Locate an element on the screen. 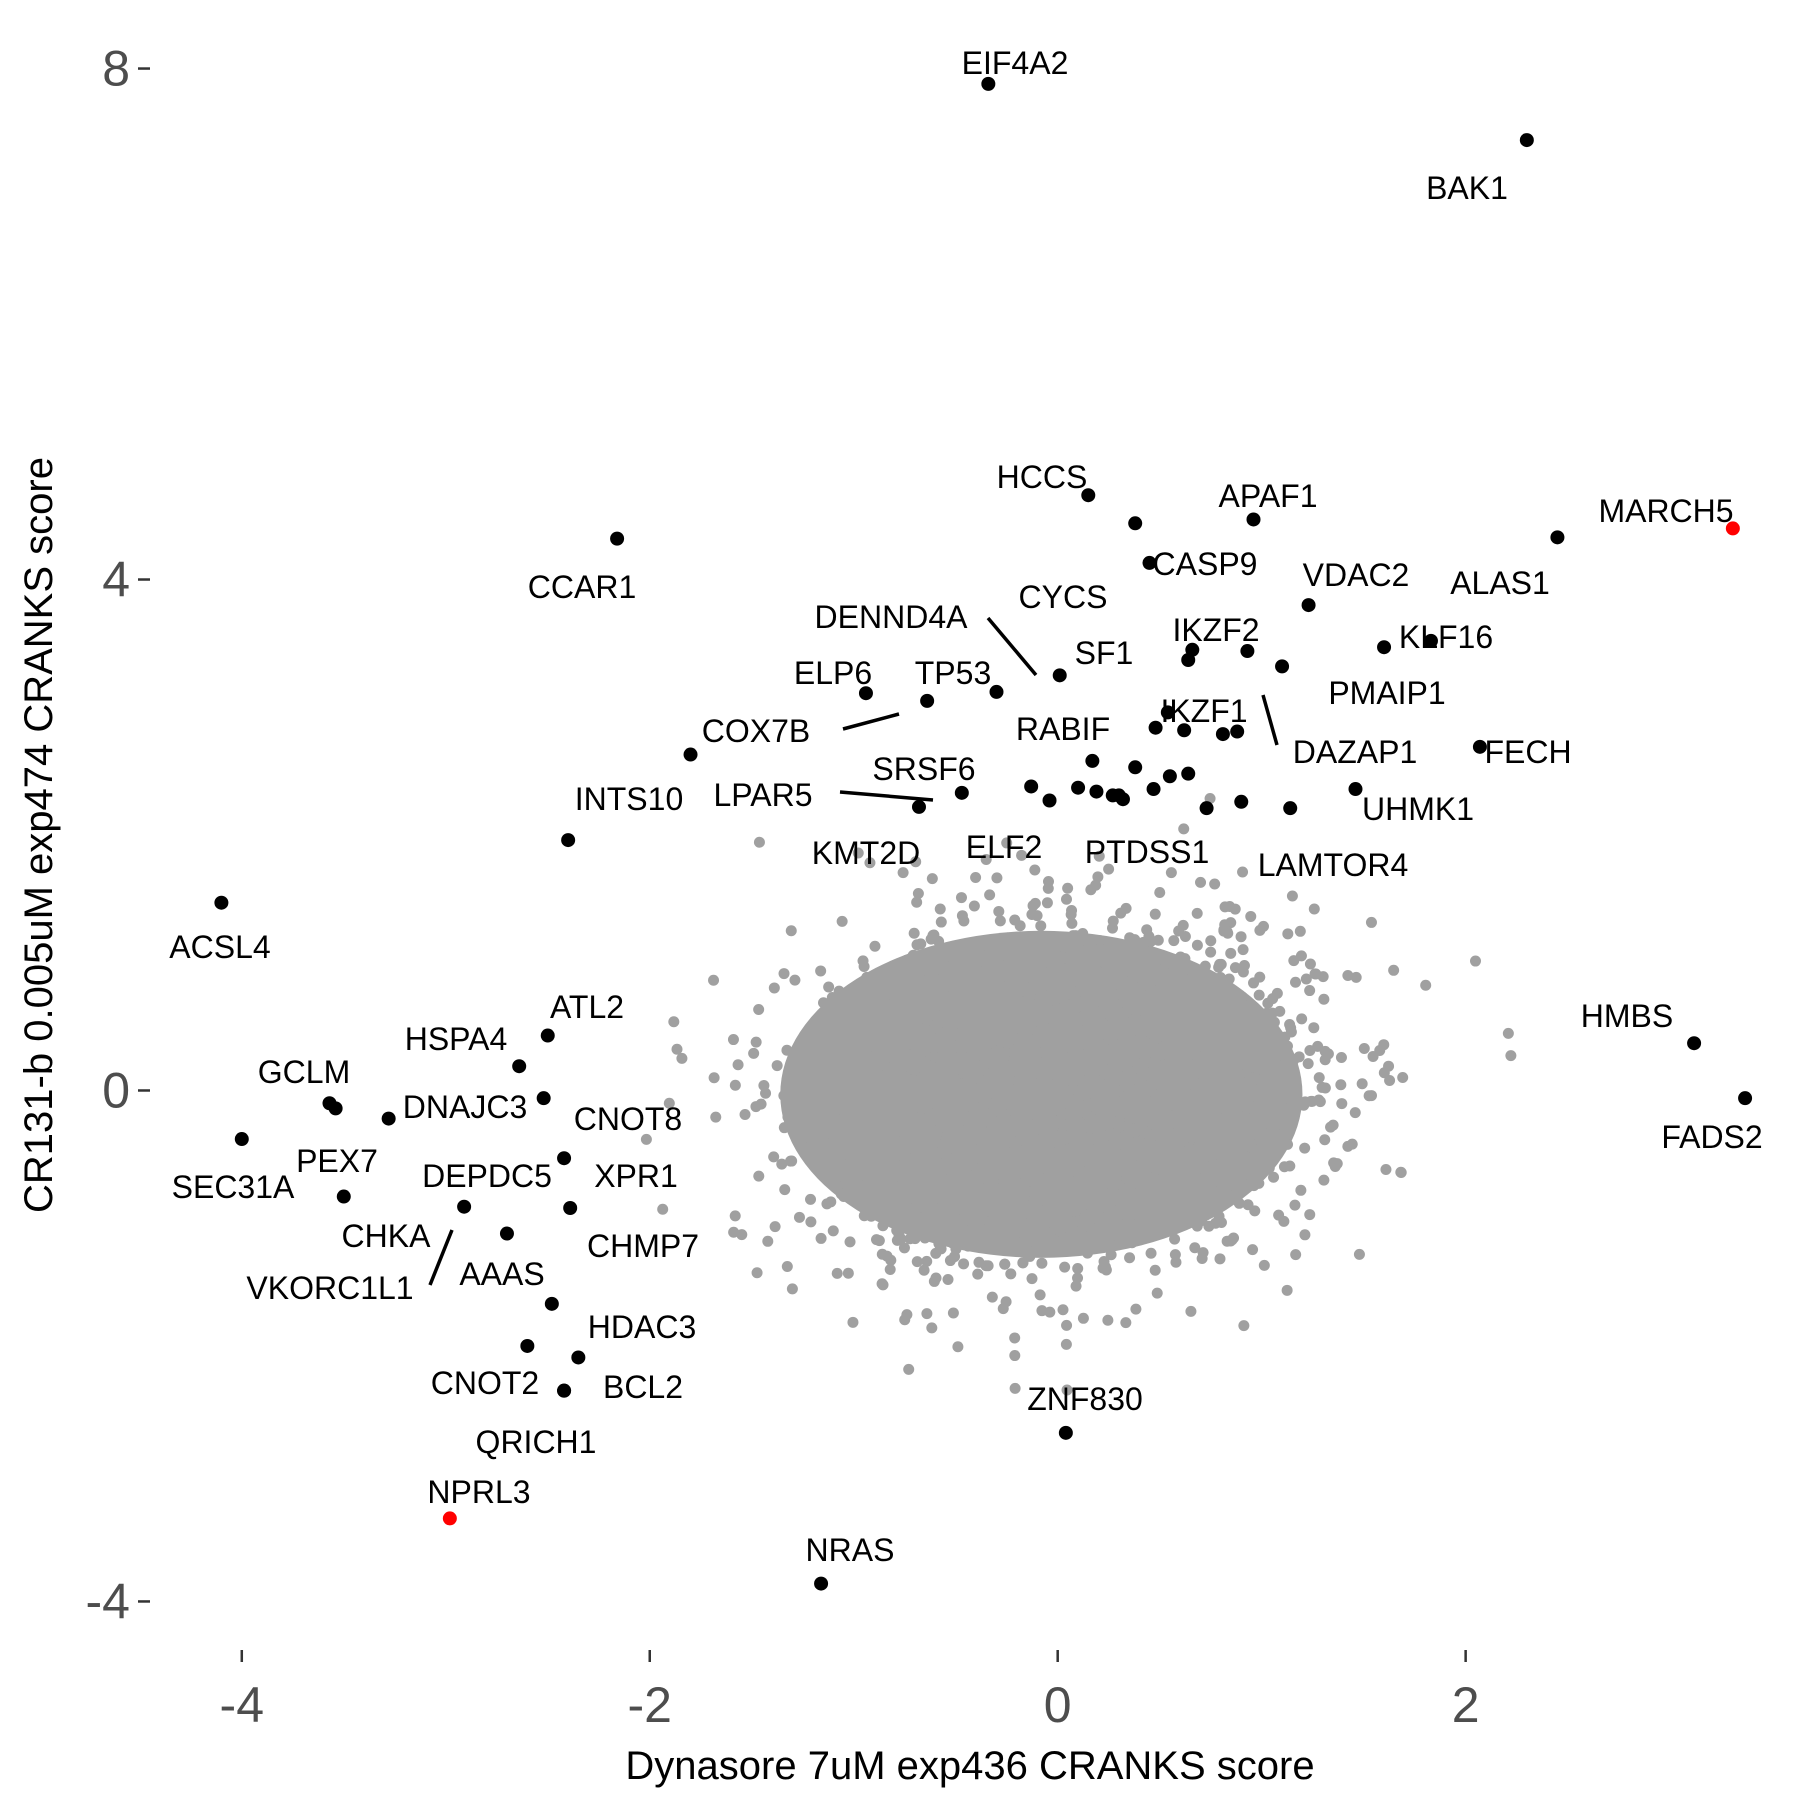 The width and height of the screenshot is (1800, 1800). gene-point-klf16 is located at coordinates (1430, 640).